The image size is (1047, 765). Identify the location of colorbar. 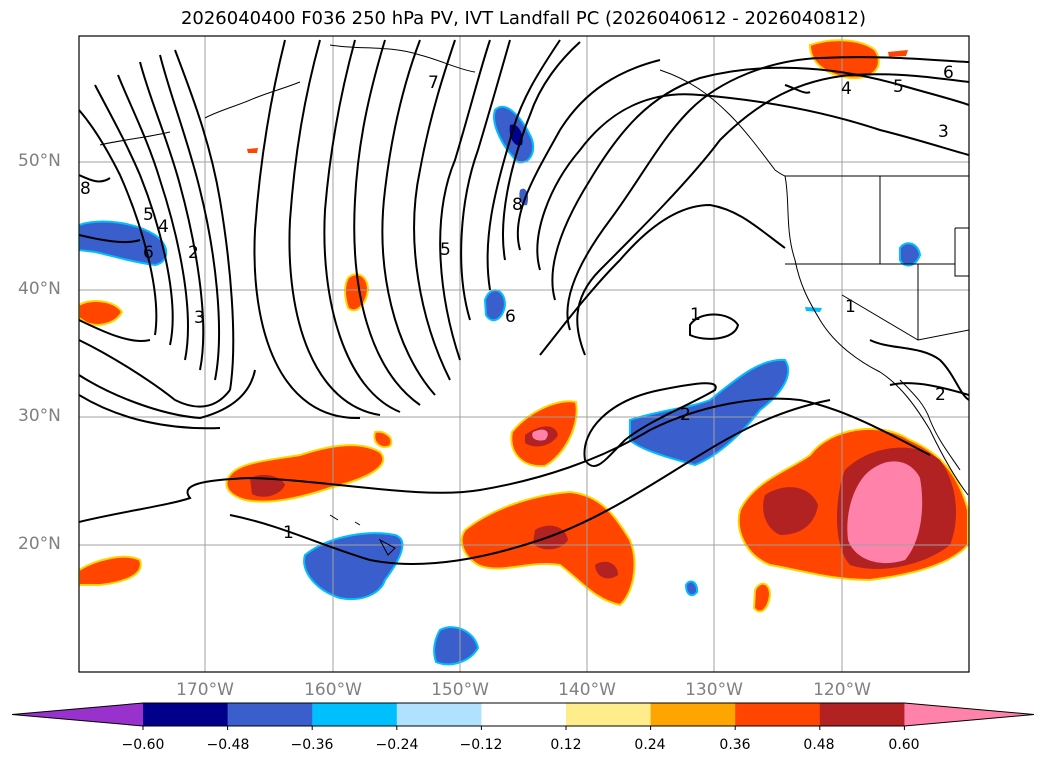
(523, 716).